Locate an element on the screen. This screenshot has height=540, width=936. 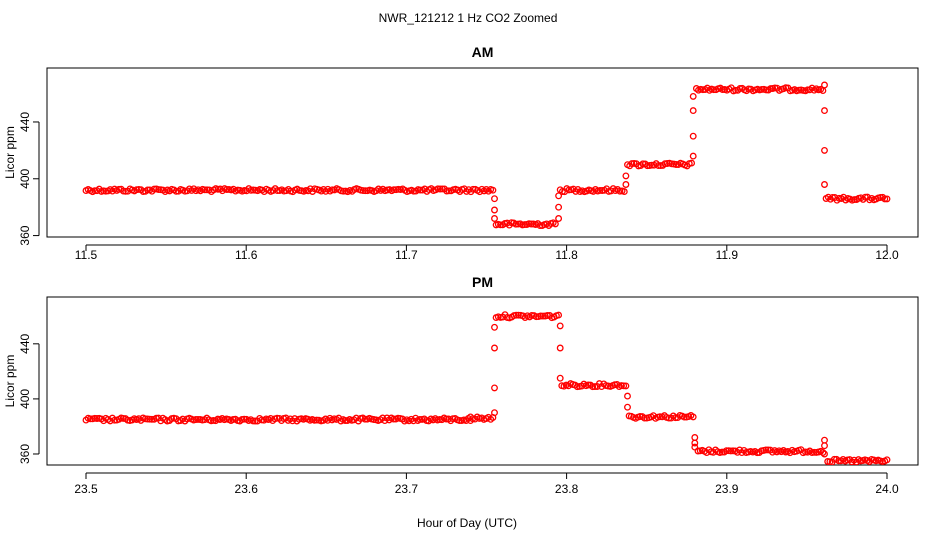
am-y-tick-label: 440 is located at coordinates (25, 122).